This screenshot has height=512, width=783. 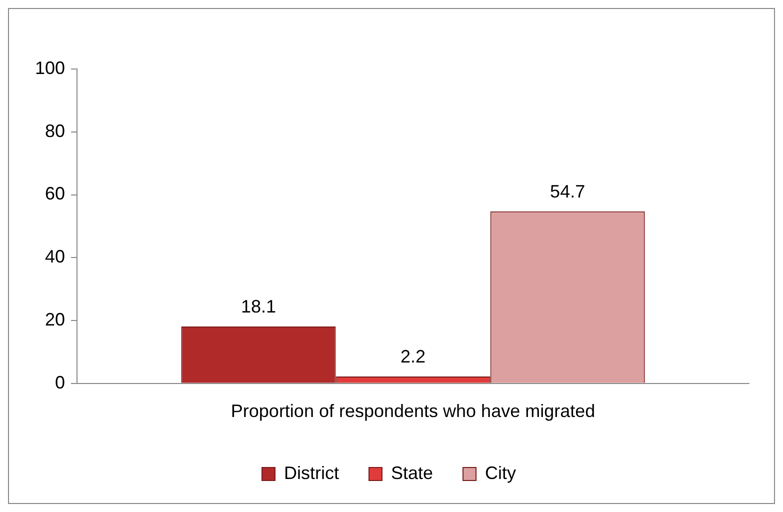 What do you see at coordinates (55, 194) in the screenshot?
I see `y-tick-label: 60` at bounding box center [55, 194].